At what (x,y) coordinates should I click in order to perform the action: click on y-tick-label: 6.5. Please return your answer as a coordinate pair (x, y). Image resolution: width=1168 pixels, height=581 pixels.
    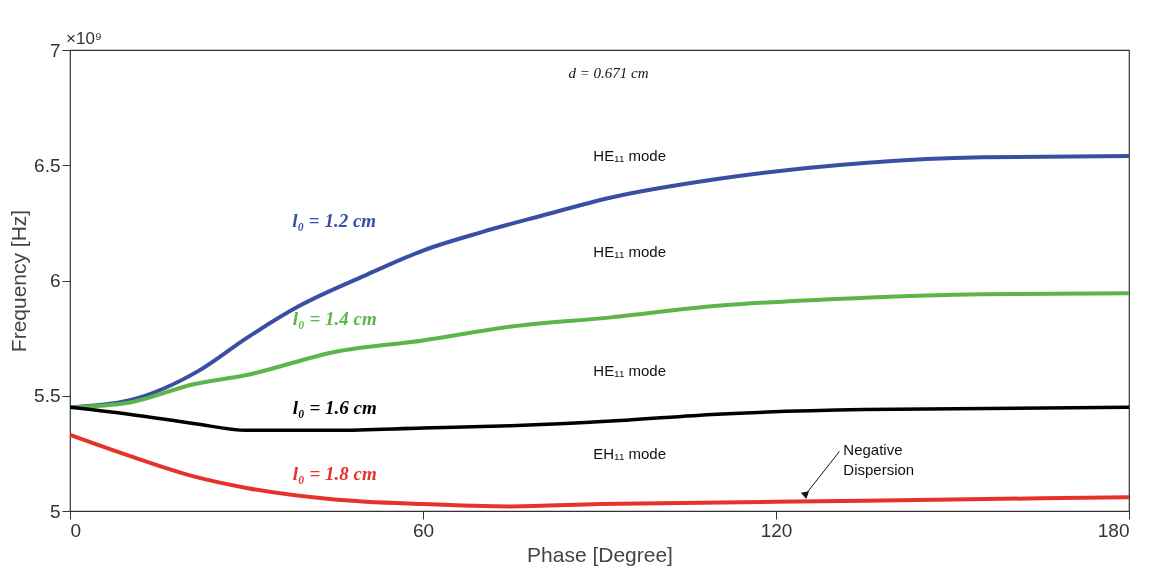
    Looking at the image, I should click on (47, 165).